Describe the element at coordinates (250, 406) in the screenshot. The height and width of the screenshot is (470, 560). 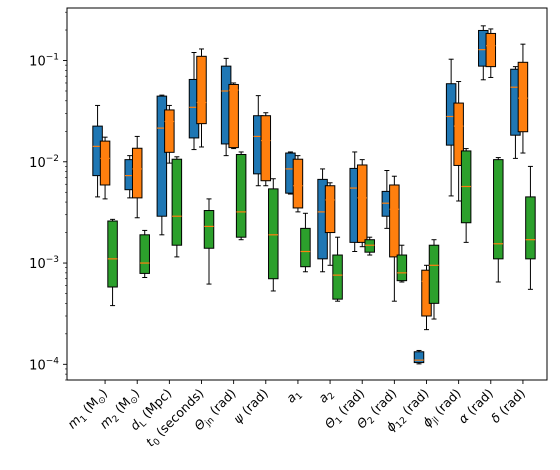
I see `x-tick-label: ψ (rad)` at that location.